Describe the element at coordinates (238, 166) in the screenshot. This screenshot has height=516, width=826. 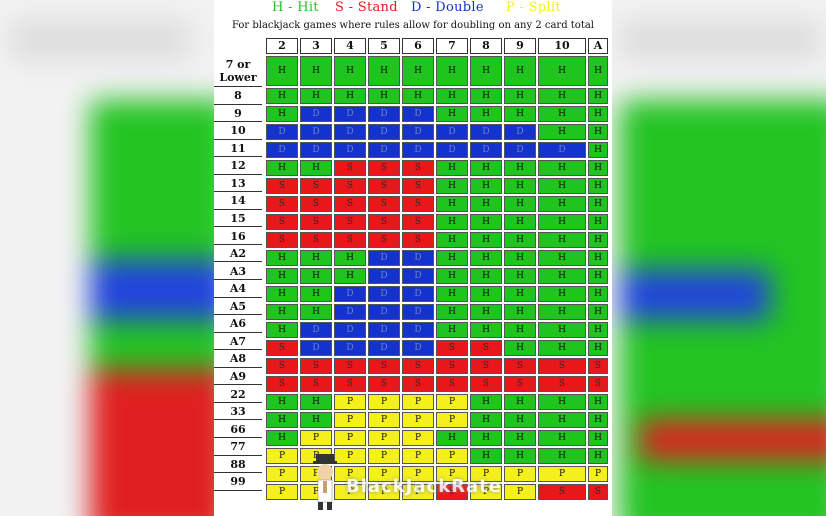
I see `player-hand-label: 12` at that location.